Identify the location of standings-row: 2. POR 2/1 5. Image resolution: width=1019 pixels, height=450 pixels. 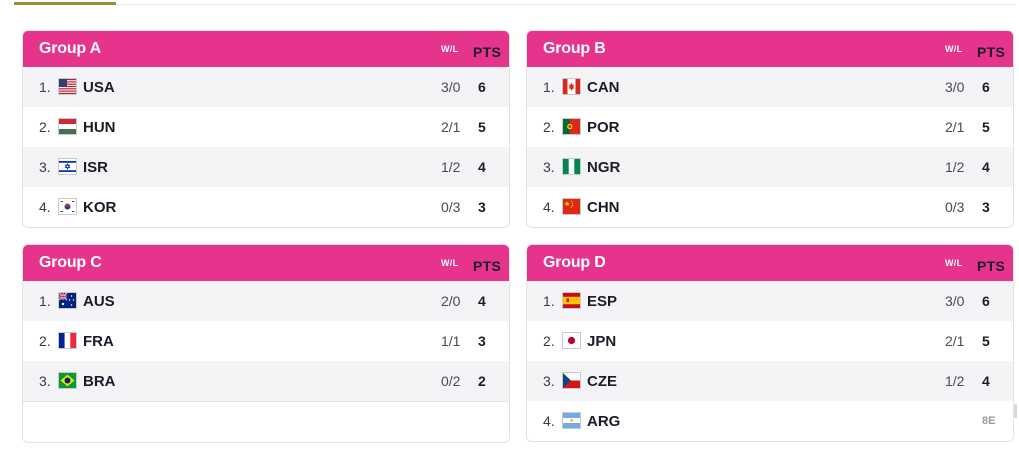
(770, 127).